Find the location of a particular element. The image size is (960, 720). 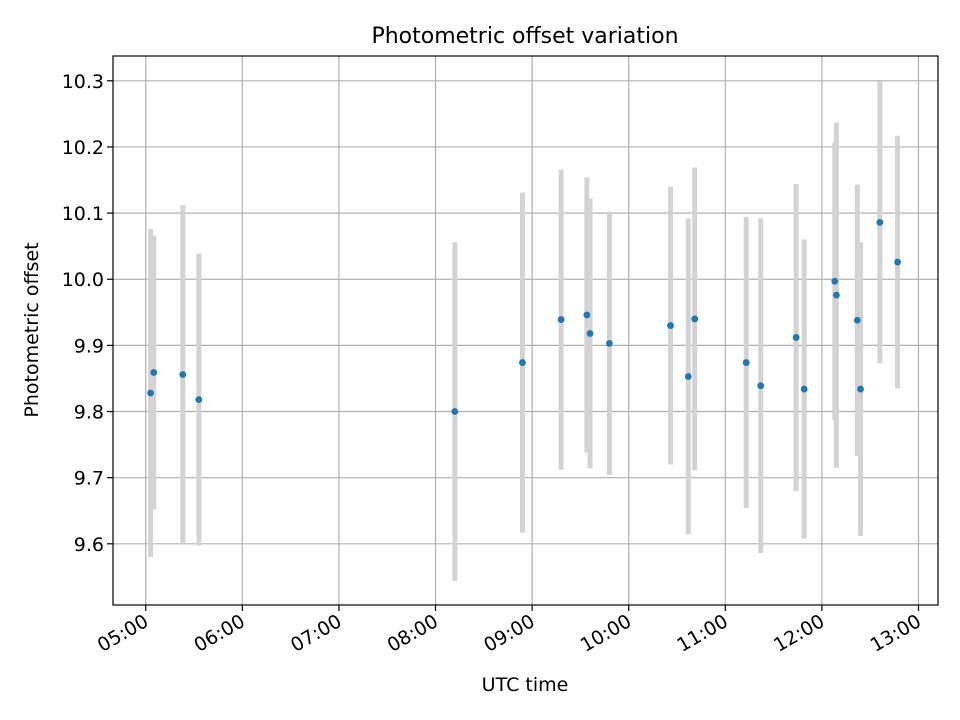

y-tick-label: 10.0 is located at coordinates (83, 280).